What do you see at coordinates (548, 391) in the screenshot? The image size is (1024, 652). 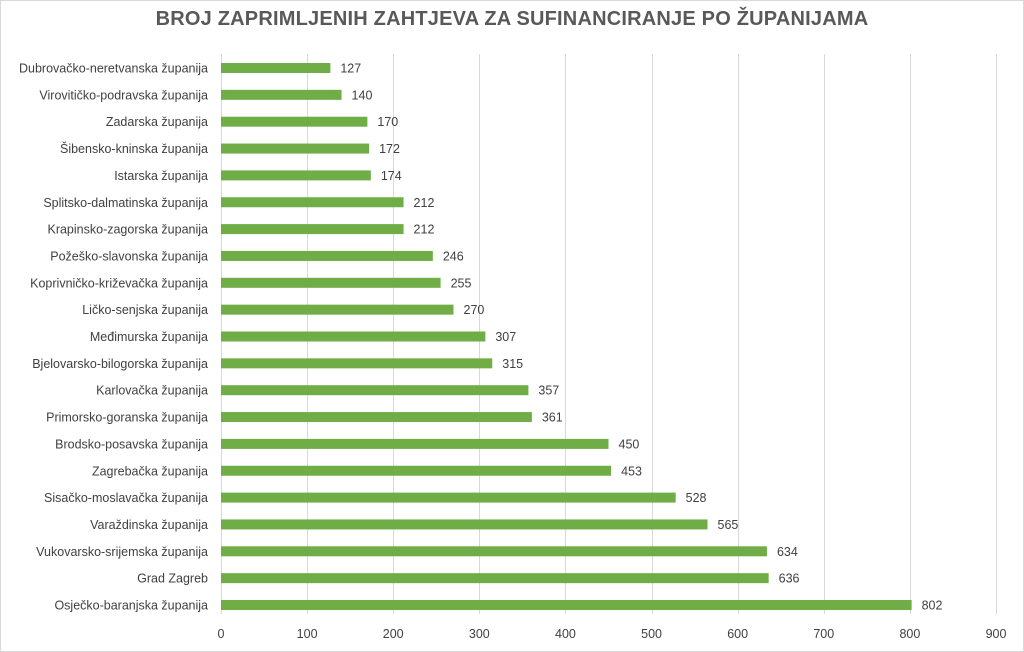 I see `data-label: 357` at bounding box center [548, 391].